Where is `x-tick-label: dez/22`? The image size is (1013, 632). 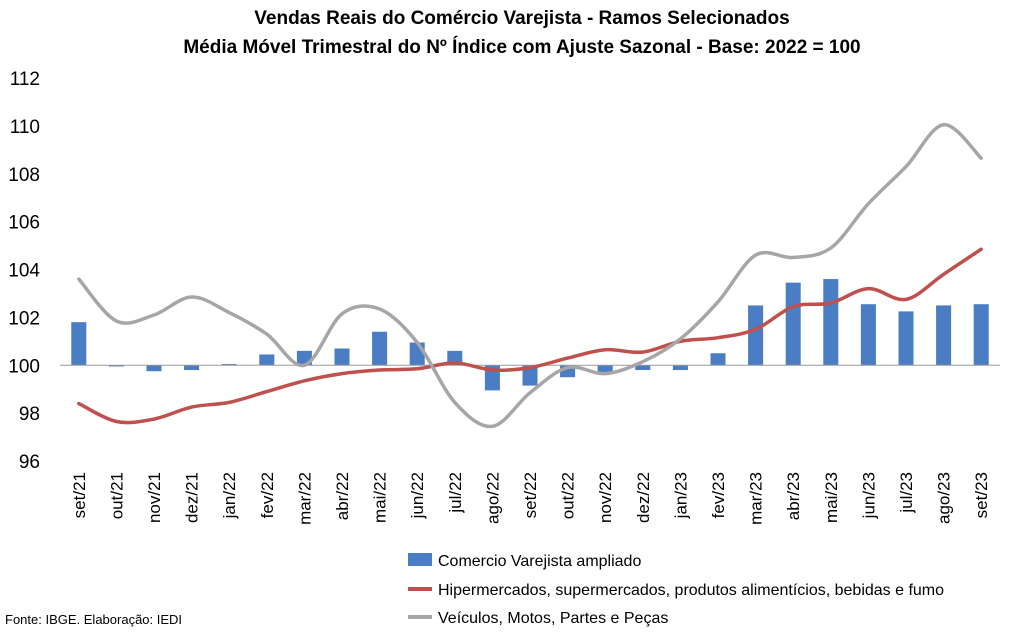 x-tick-label: dez/22 is located at coordinates (643, 497).